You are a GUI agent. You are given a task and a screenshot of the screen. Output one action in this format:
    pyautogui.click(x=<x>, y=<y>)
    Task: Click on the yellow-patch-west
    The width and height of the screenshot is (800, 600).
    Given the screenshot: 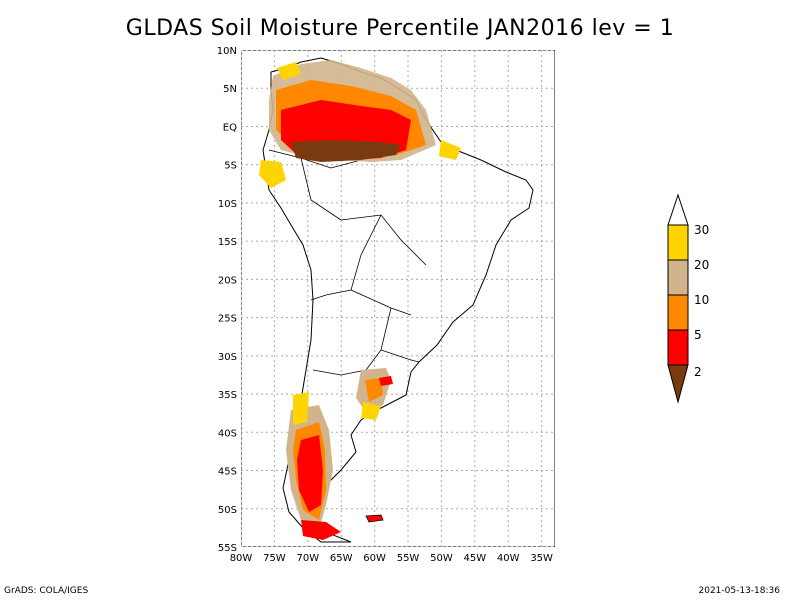 What is the action you would take?
    pyautogui.click(x=272, y=174)
    